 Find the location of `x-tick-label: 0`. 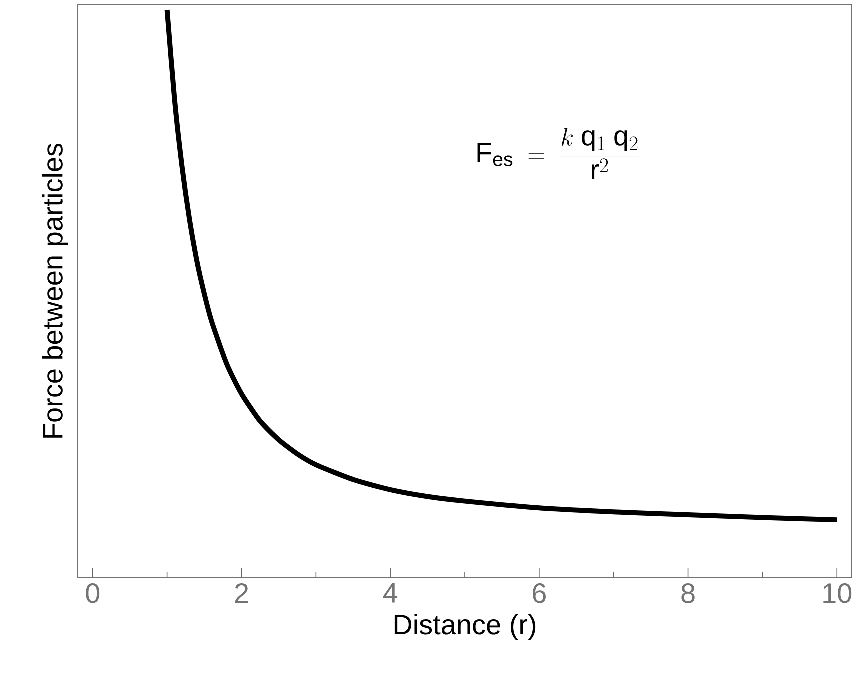

x-tick-label: 0 is located at coordinates (93, 594).